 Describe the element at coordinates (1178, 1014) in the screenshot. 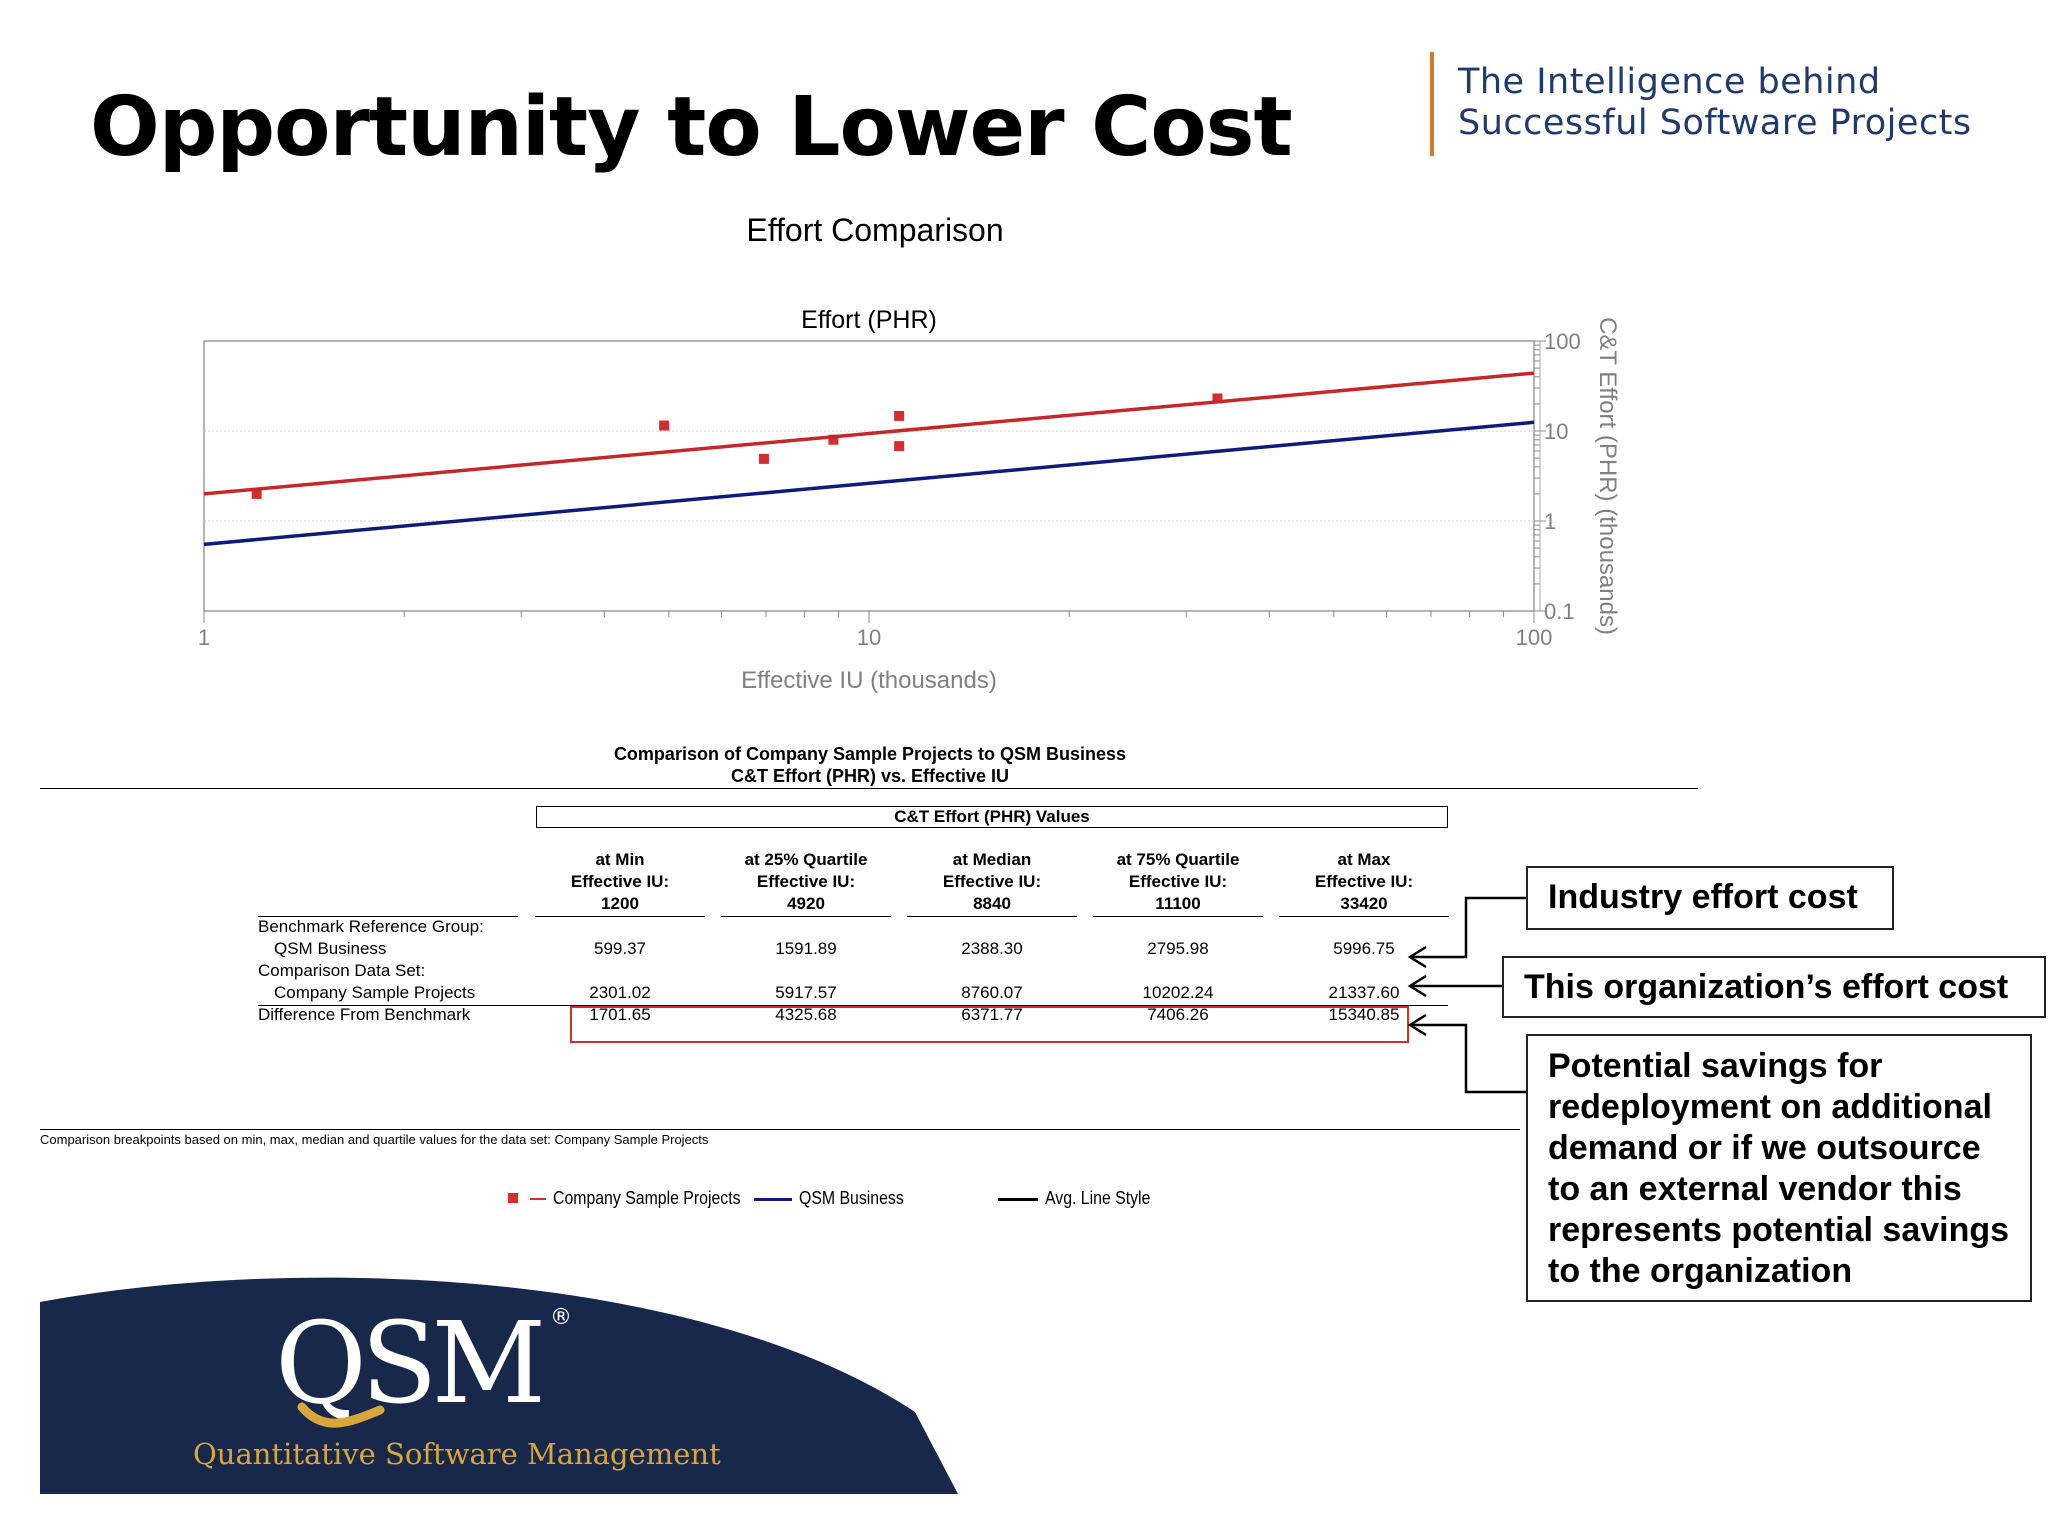

I see `difference-value: 7406.26` at that location.